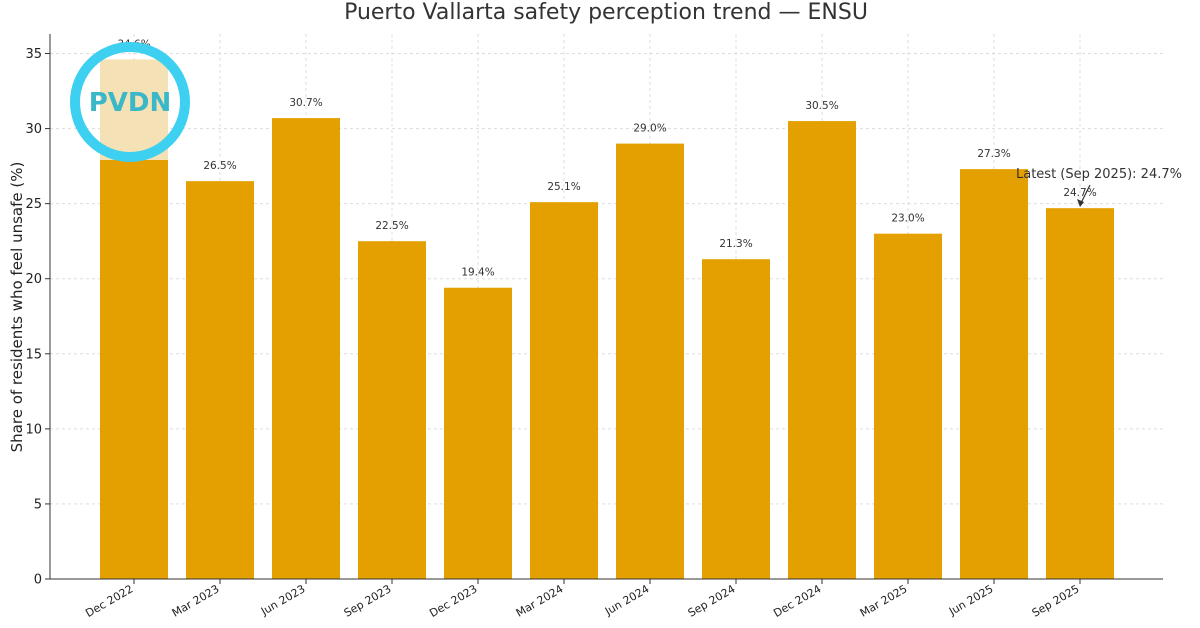  Describe the element at coordinates (368, 600) in the screenshot. I see `x-tick-label: Sep 2023` at that location.